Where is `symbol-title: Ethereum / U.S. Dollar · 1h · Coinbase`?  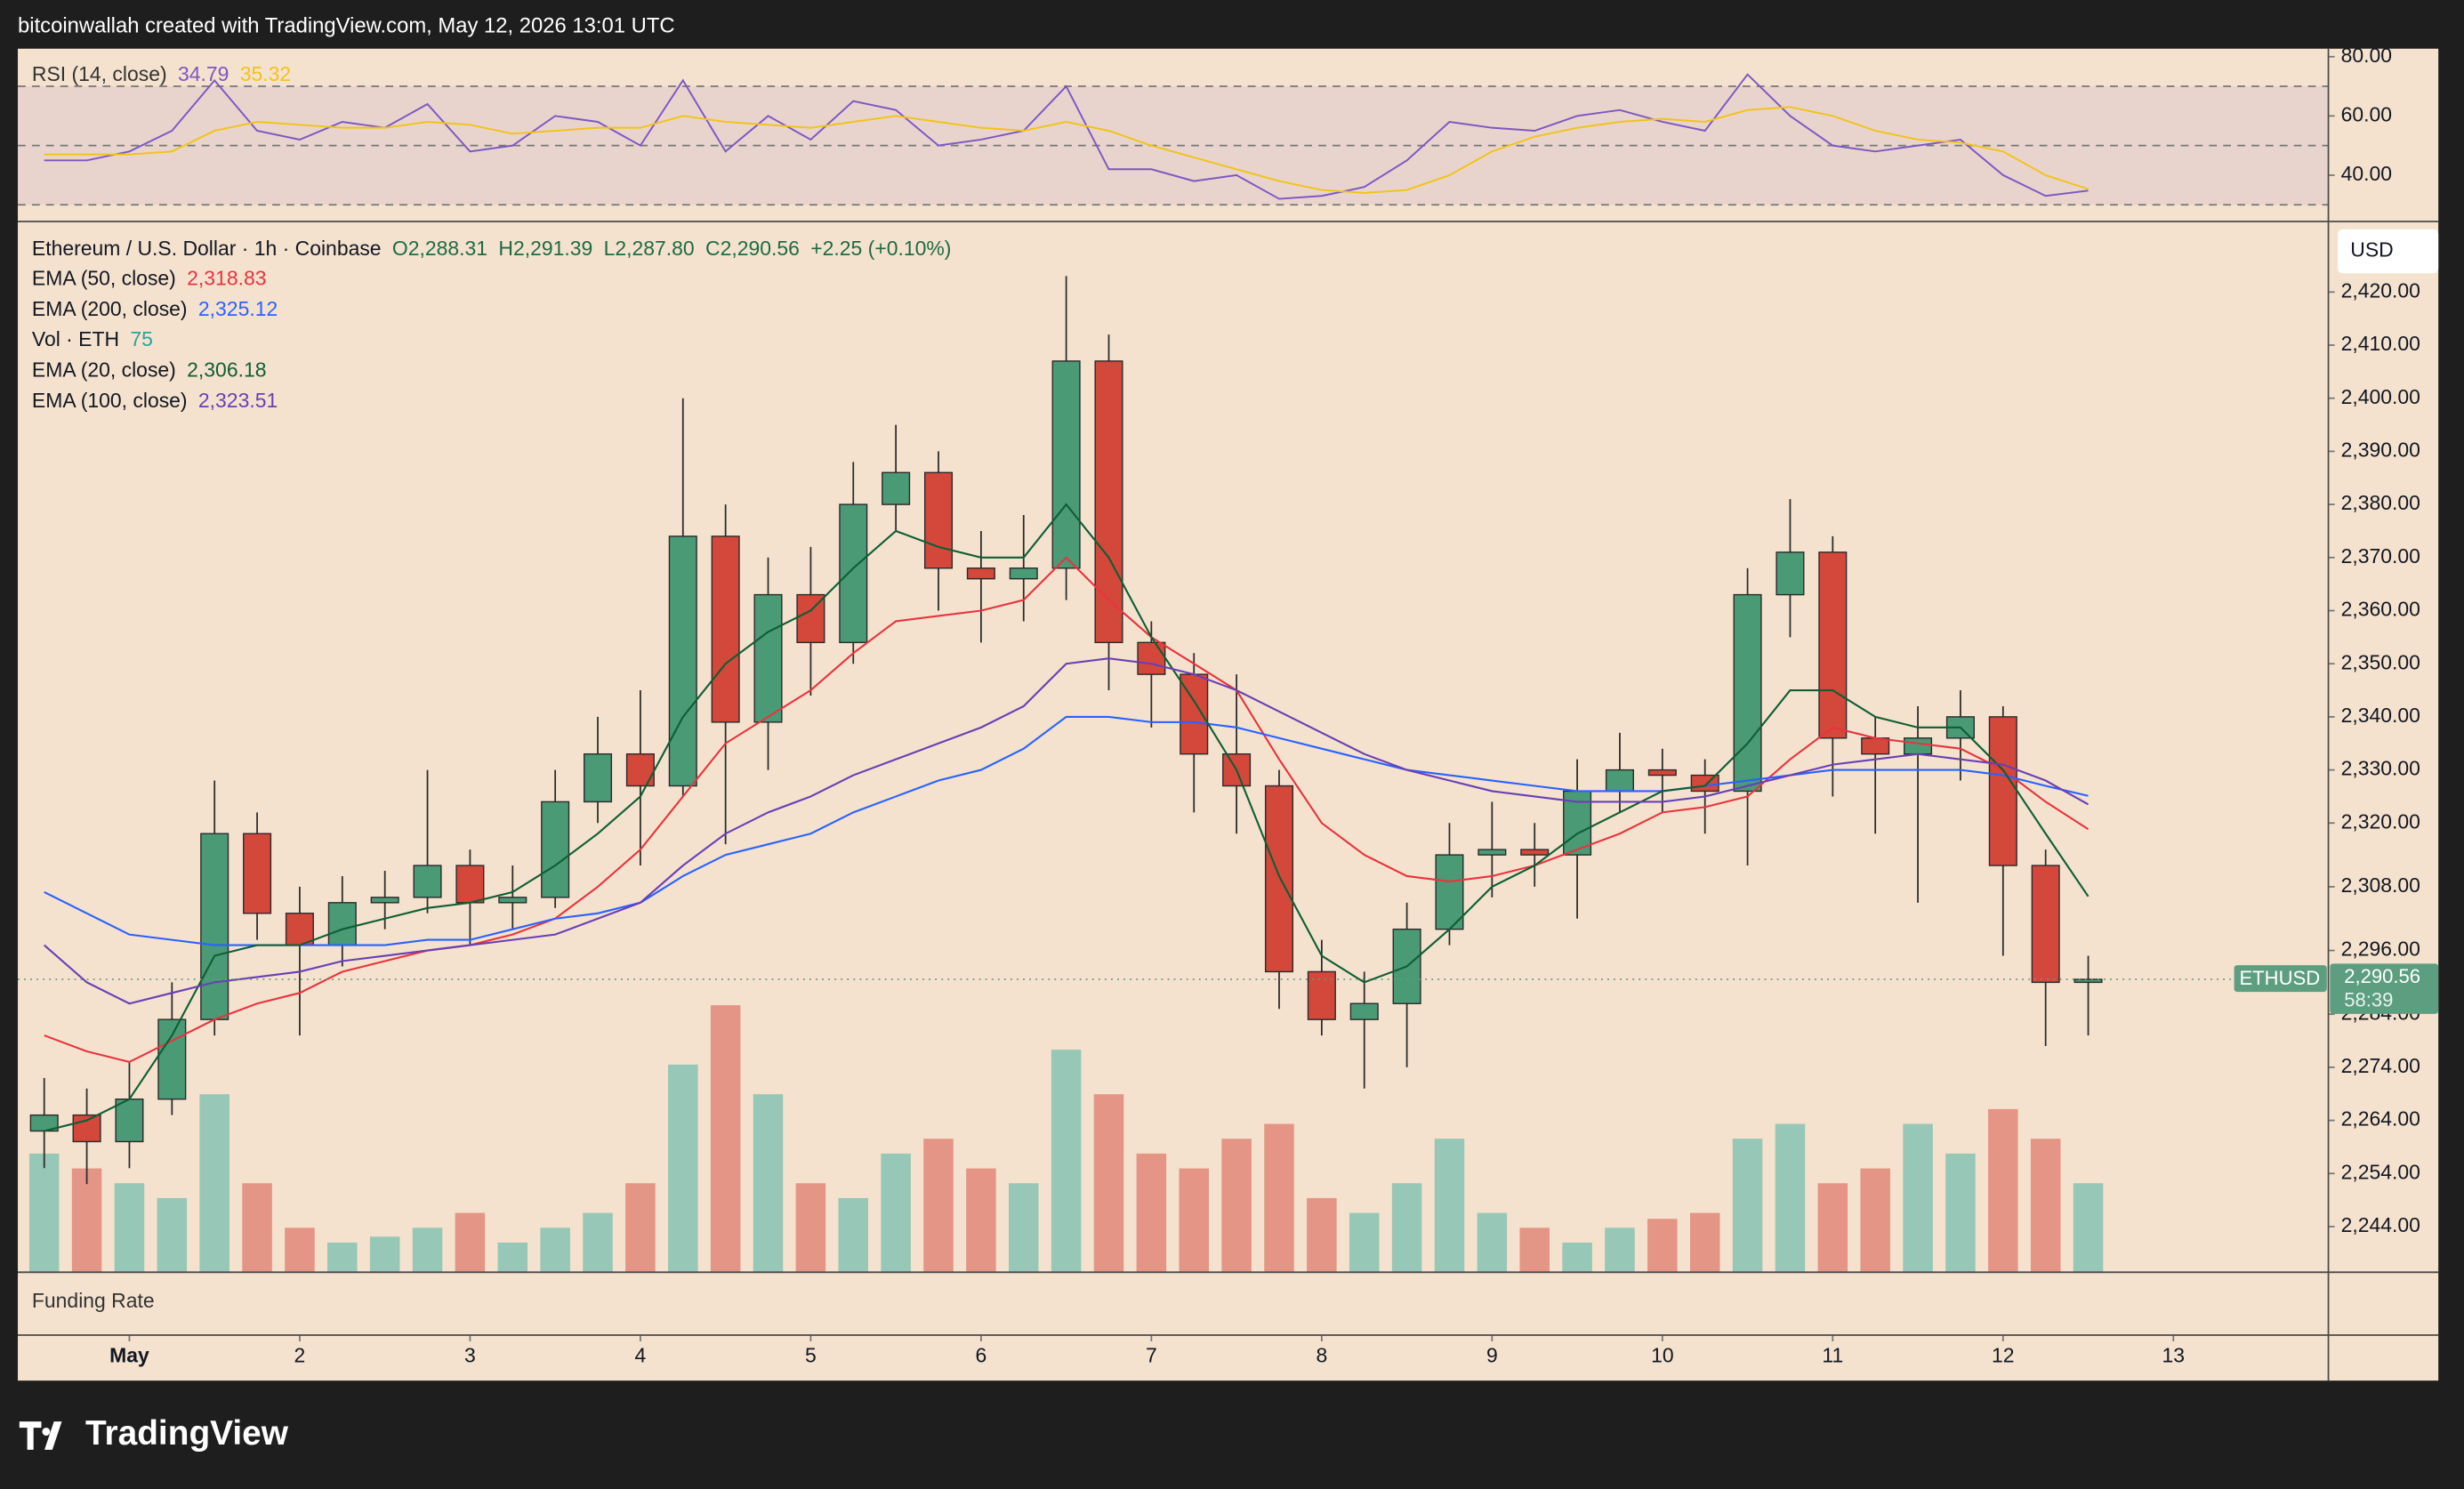 symbol-title: Ethereum / U.S. Dollar · 1h · Coinbase is located at coordinates (207, 248).